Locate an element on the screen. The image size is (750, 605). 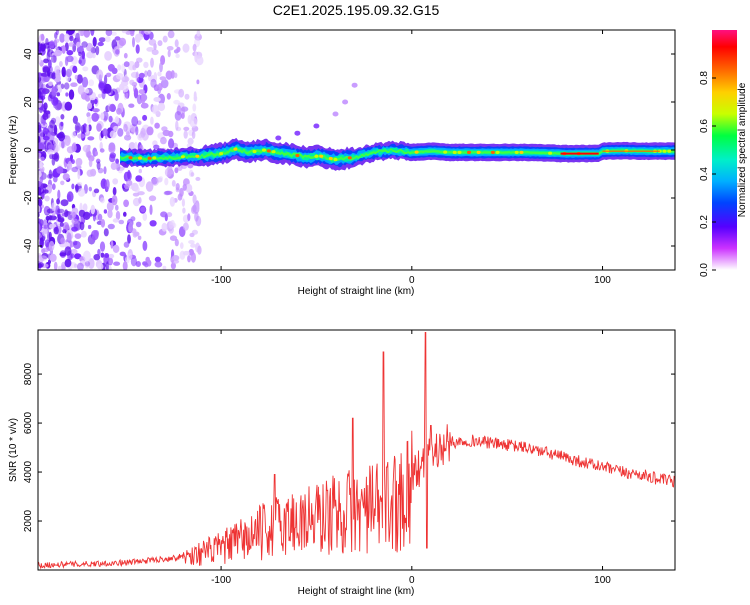
y-tick-label: 40 is located at coordinates (28, 54).